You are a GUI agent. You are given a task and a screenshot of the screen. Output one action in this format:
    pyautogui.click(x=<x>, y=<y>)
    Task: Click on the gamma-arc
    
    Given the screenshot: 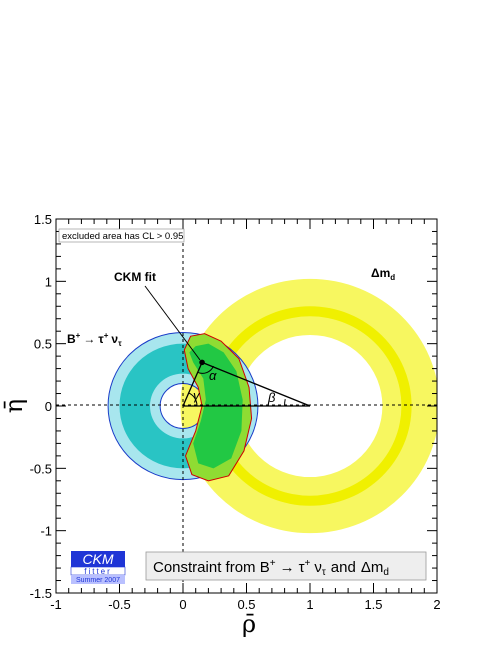 What is the action you would take?
    pyautogui.click(x=193, y=399)
    